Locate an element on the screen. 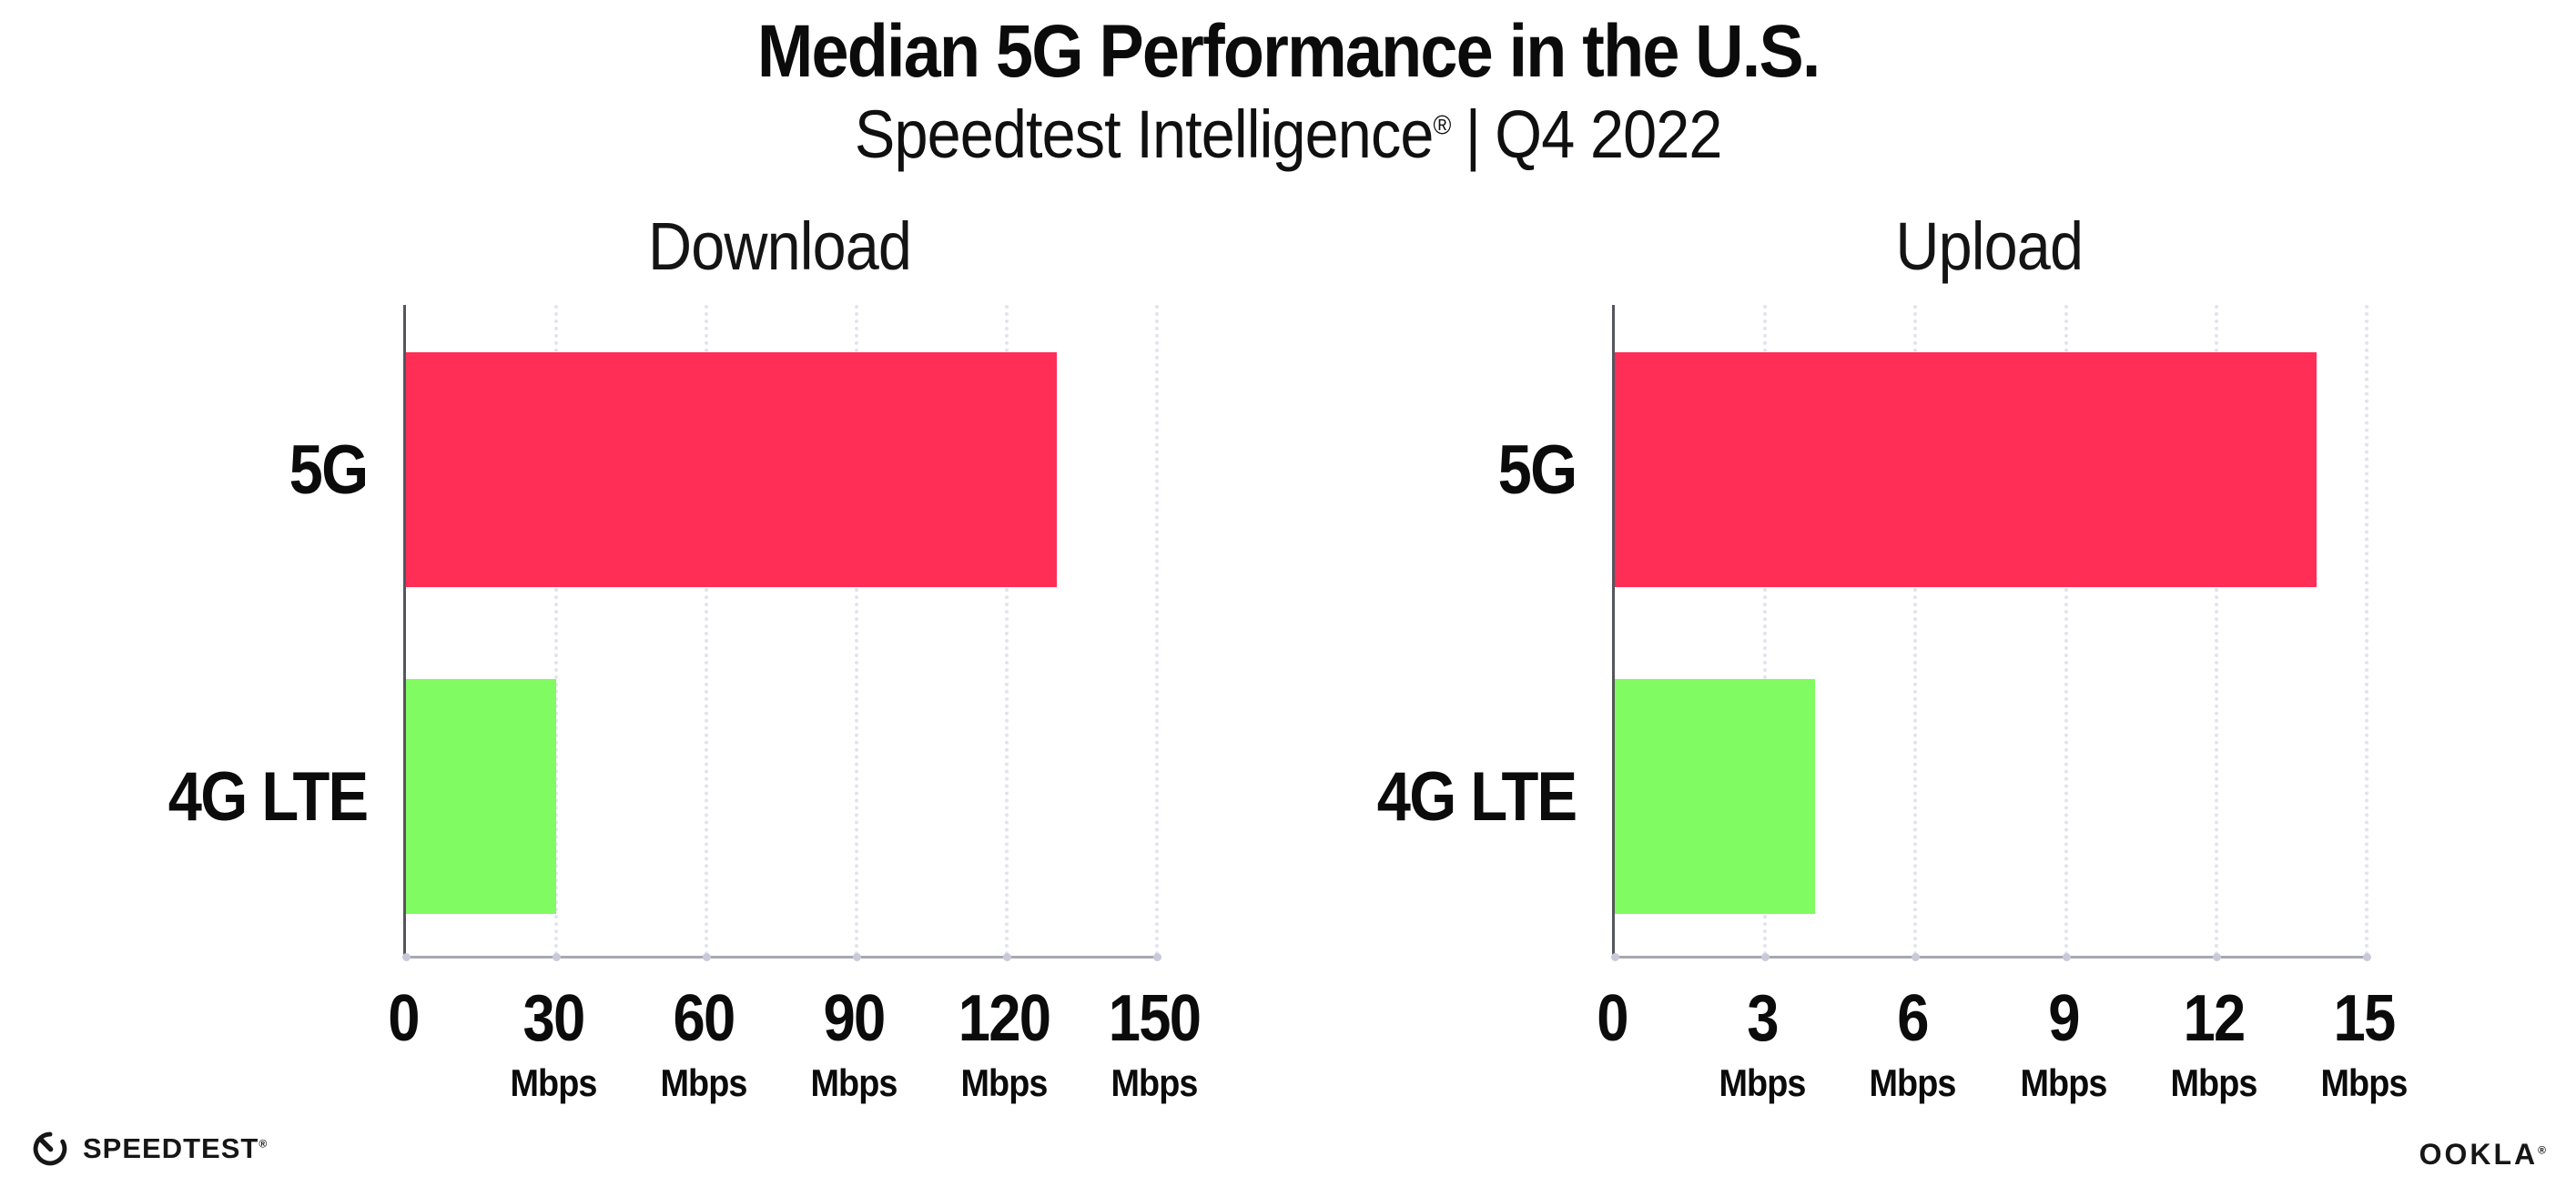 This screenshot has width=2576, height=1197. x-tick-label: 15 Mbps is located at coordinates (2364, 1043).